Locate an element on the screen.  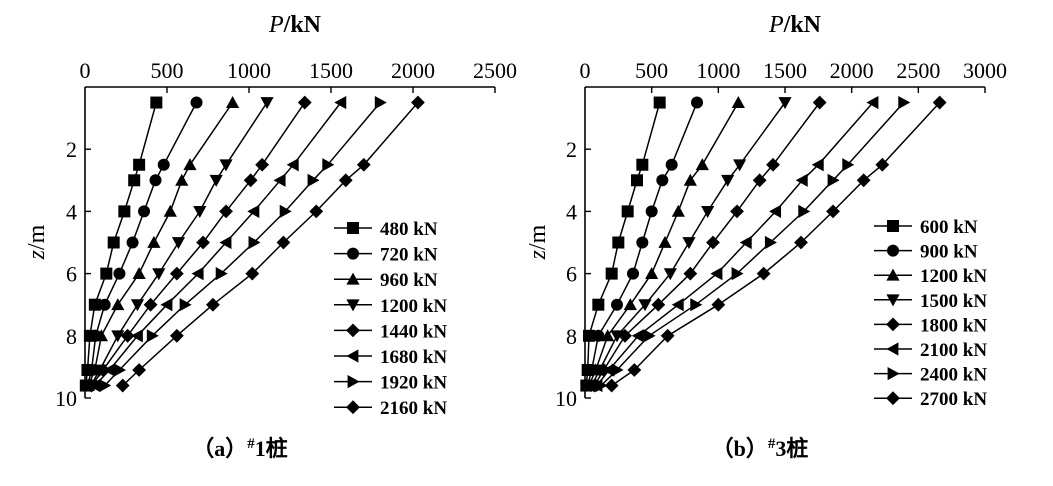
legend-label: 1440 kN is located at coordinates (413, 331).